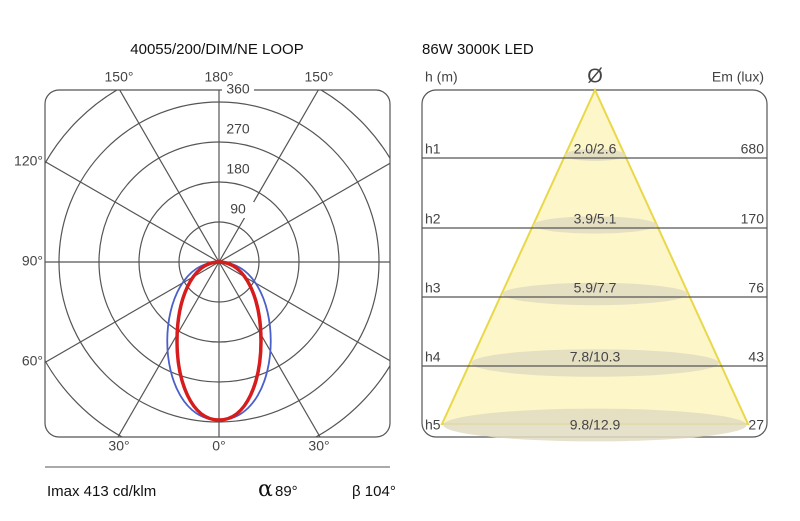 The height and width of the screenshot is (521, 800). I want to click on side-angle: 120°, so click(28, 161).